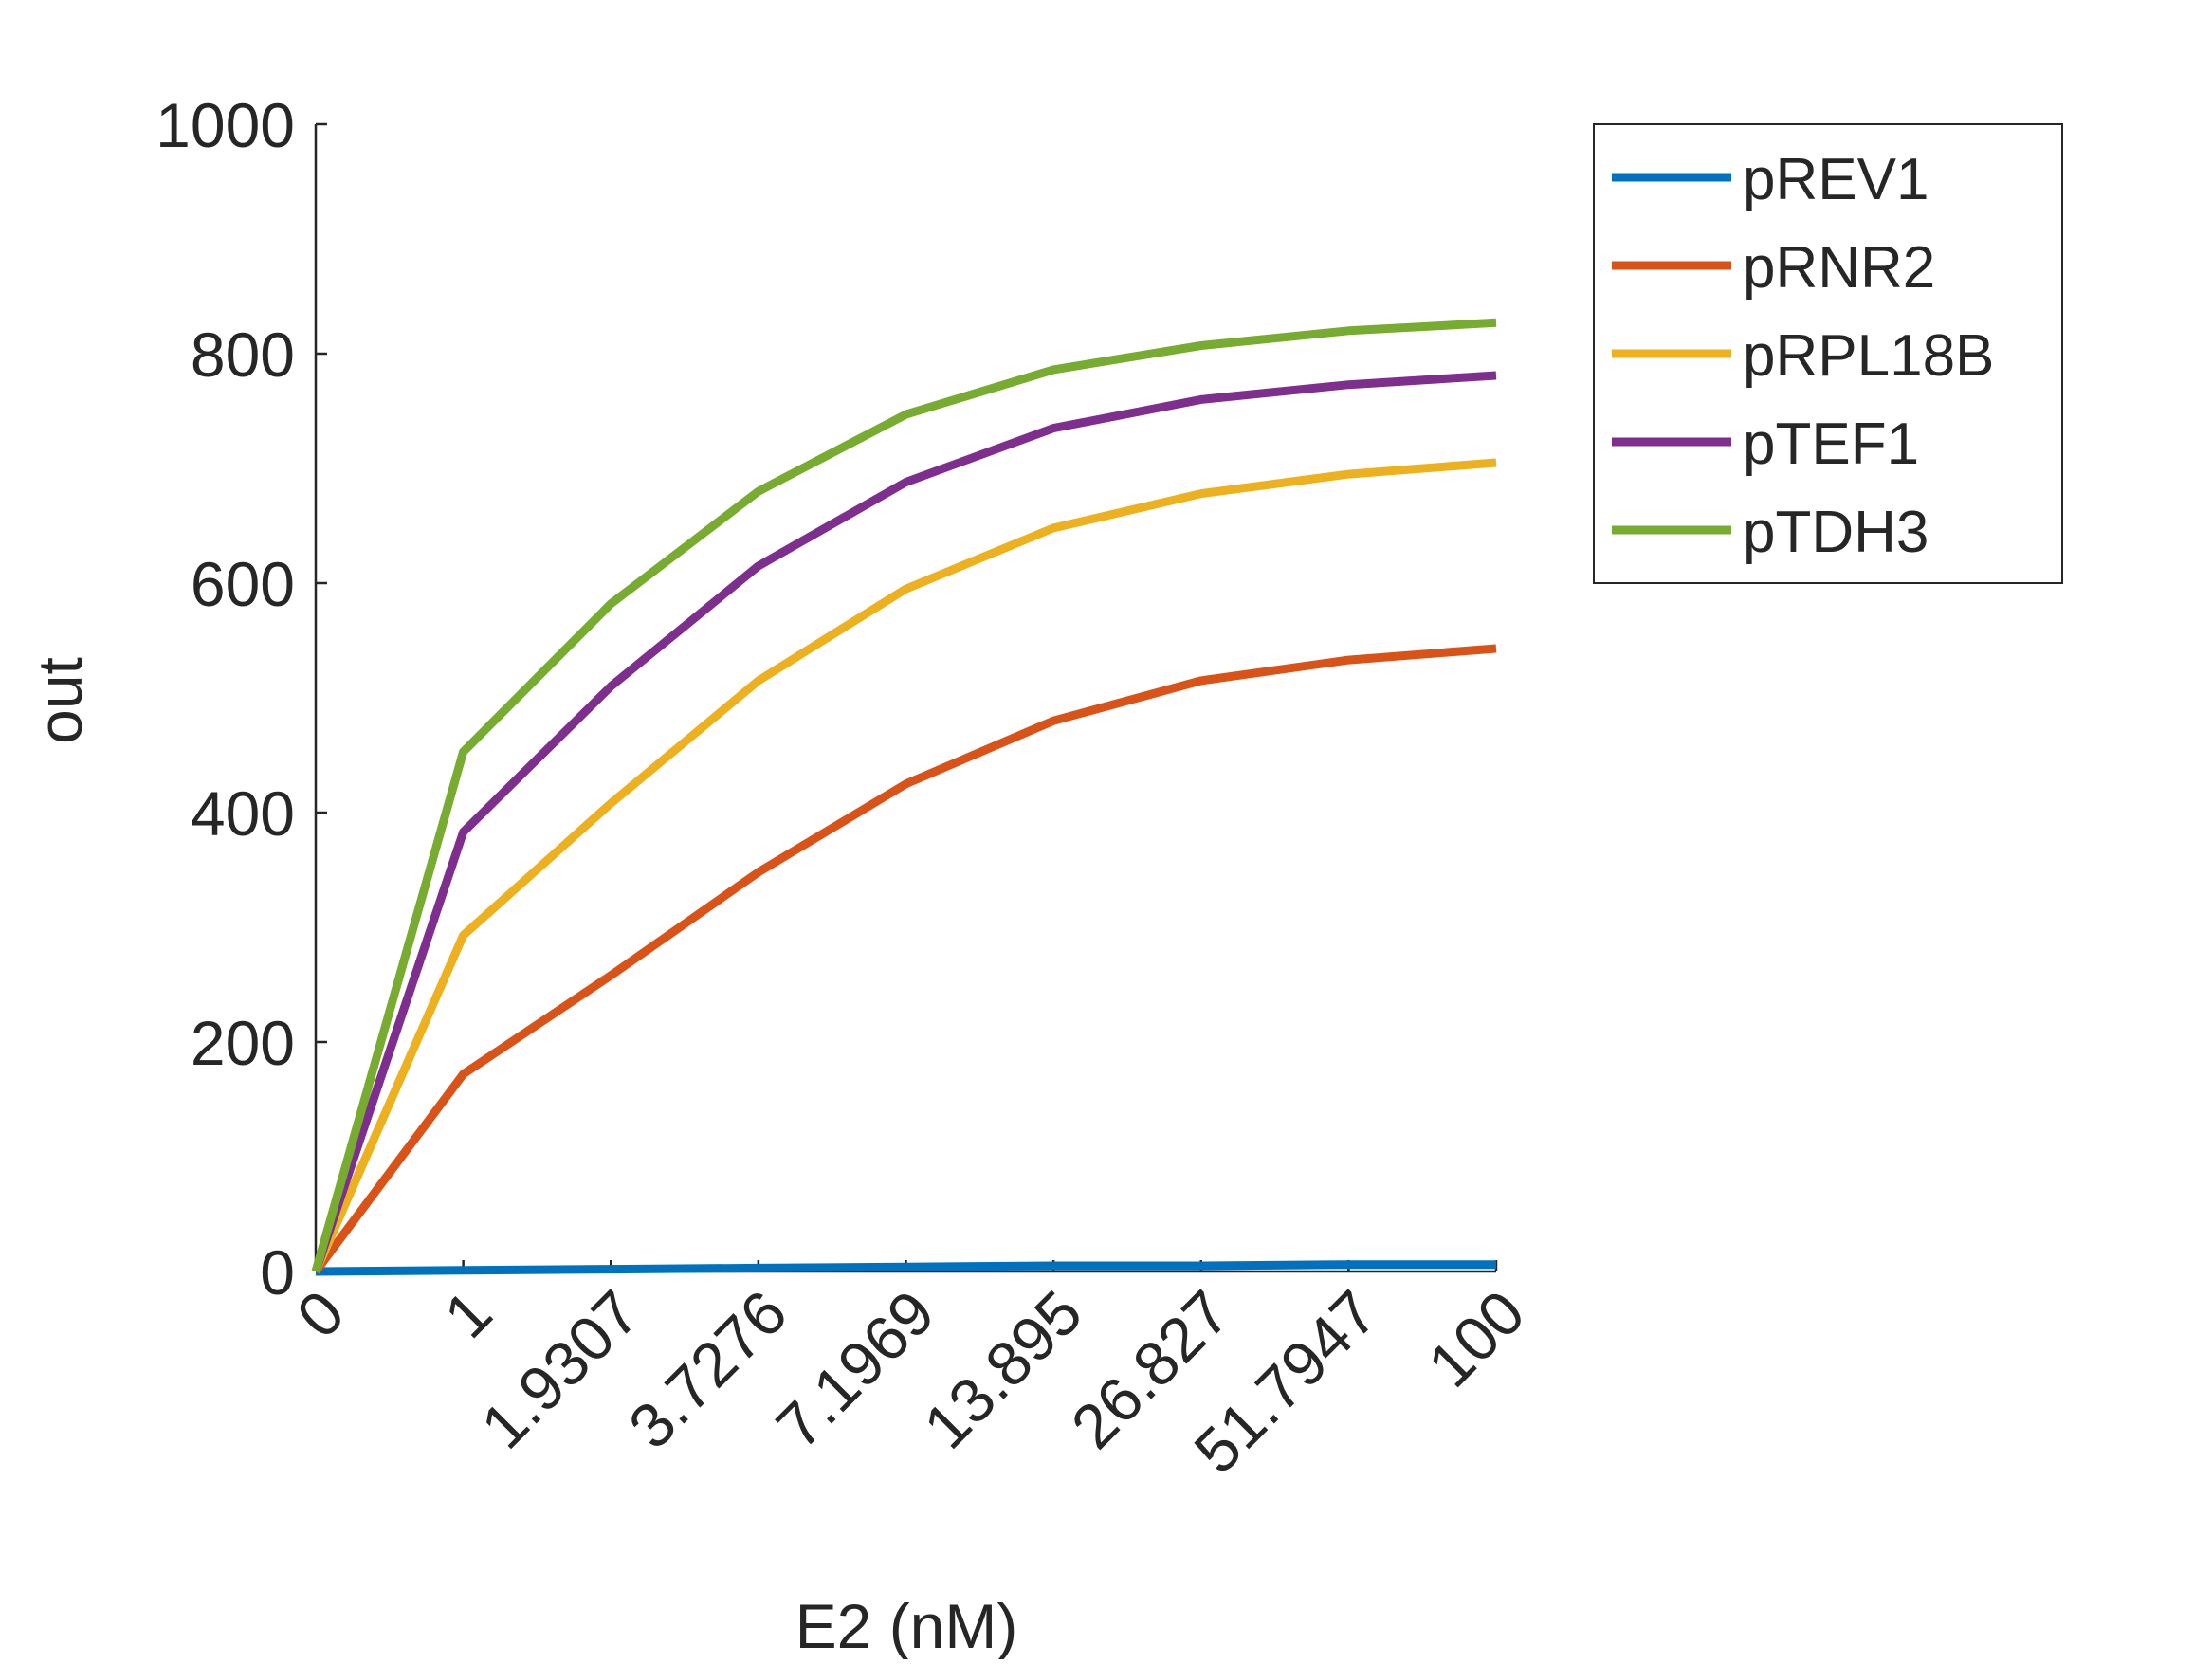  I want to click on legend: pREV1 pRNR2 pRPL18B pTEF1 pTDH3, so click(1828, 353).